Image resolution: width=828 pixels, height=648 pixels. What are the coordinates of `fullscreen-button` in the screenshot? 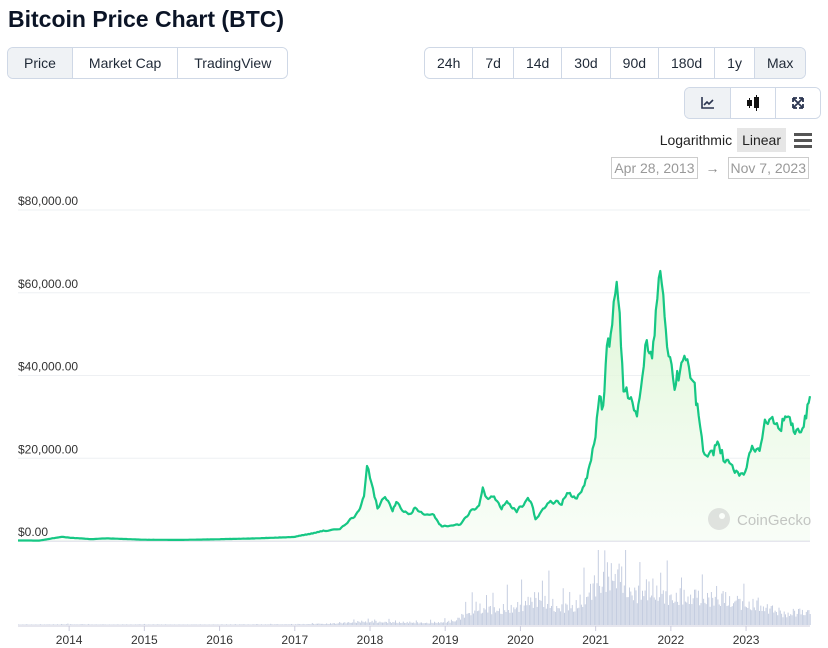 It's located at (797, 103).